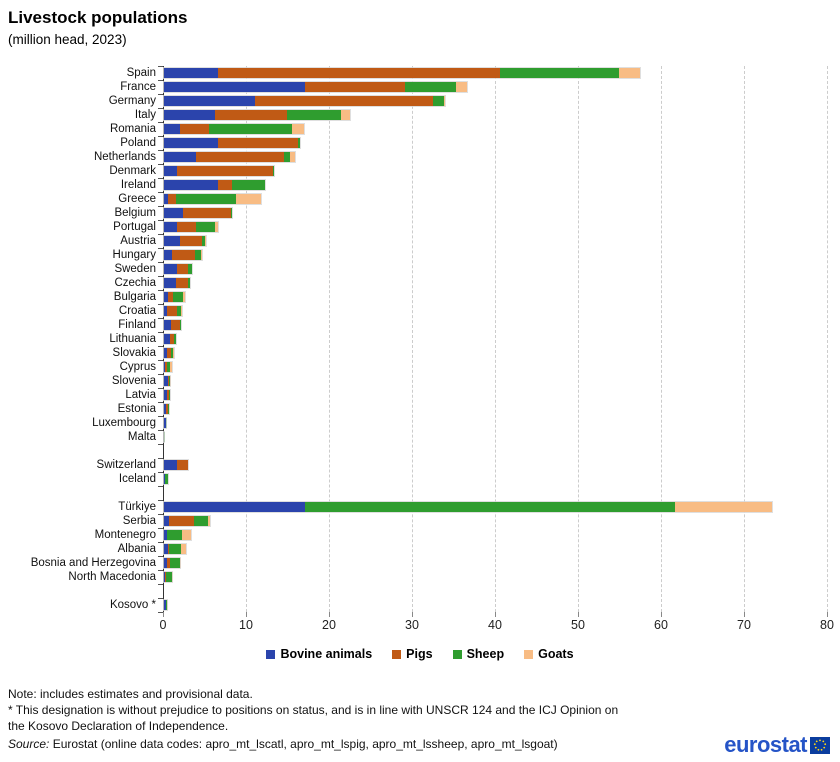 The height and width of the screenshot is (762, 840). What do you see at coordinates (556, 654) in the screenshot?
I see `legend-label: Goats` at bounding box center [556, 654].